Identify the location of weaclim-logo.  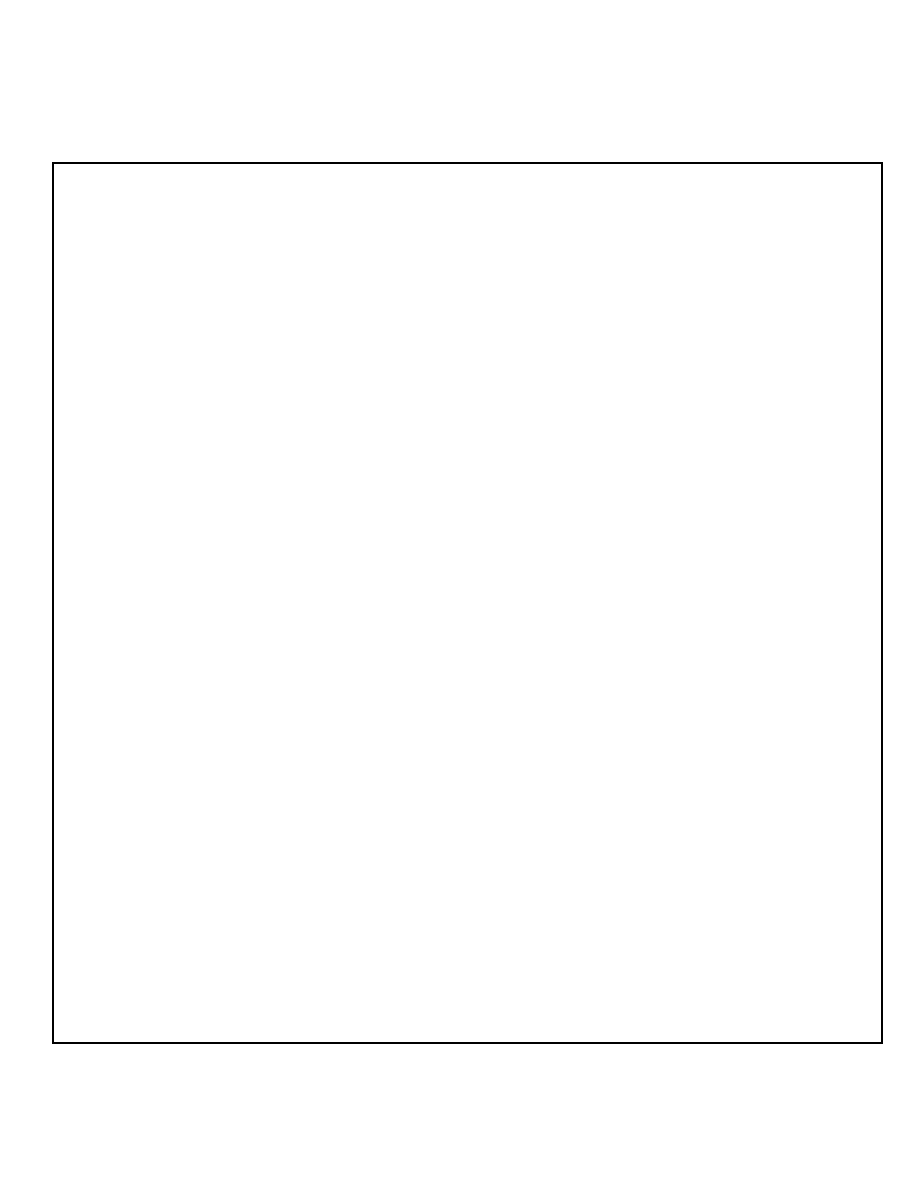
(79, 1076).